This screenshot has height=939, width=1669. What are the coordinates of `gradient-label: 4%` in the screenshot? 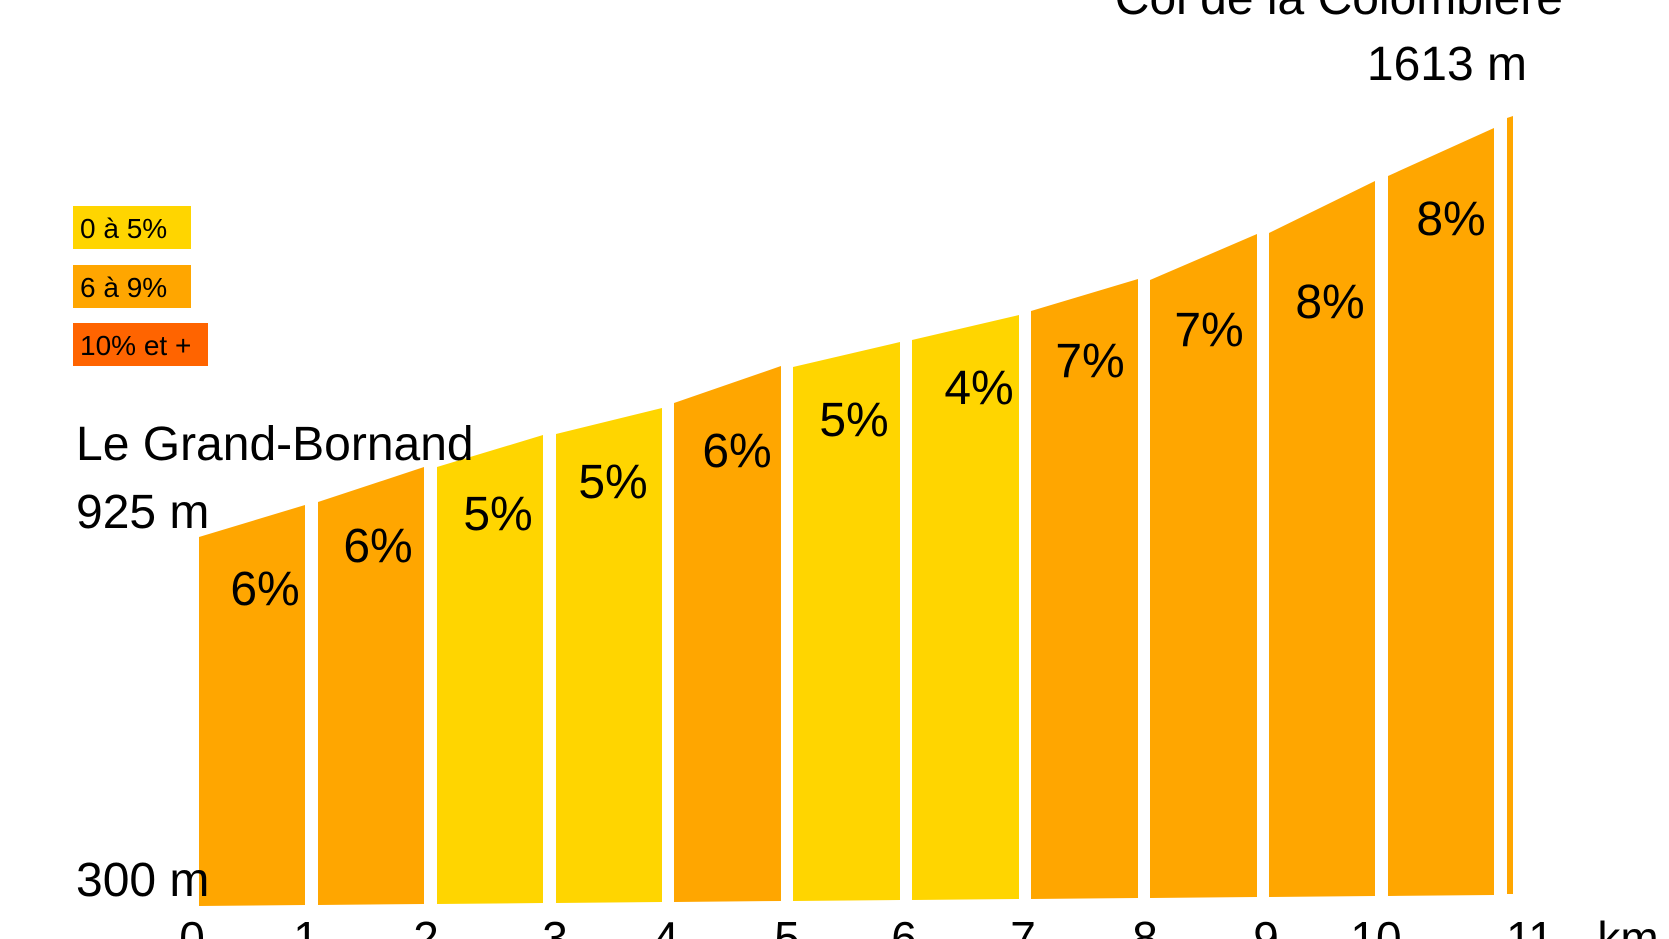 It's located at (978, 388).